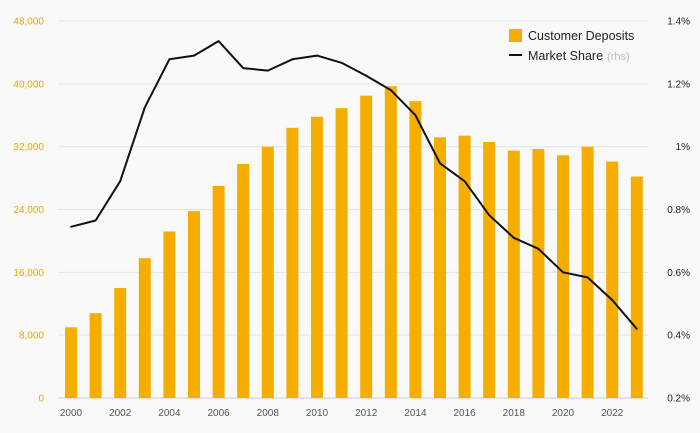 The image size is (700, 433). Describe the element at coordinates (678, 22) in the screenshot. I see `right-tick-label: 1.4%` at that location.